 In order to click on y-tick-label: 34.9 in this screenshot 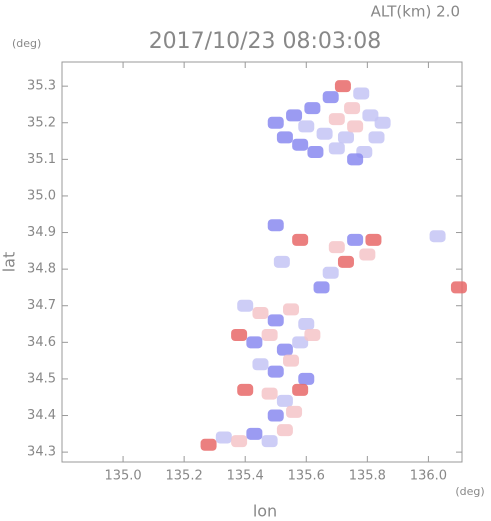, I will do `click(41, 232)`.